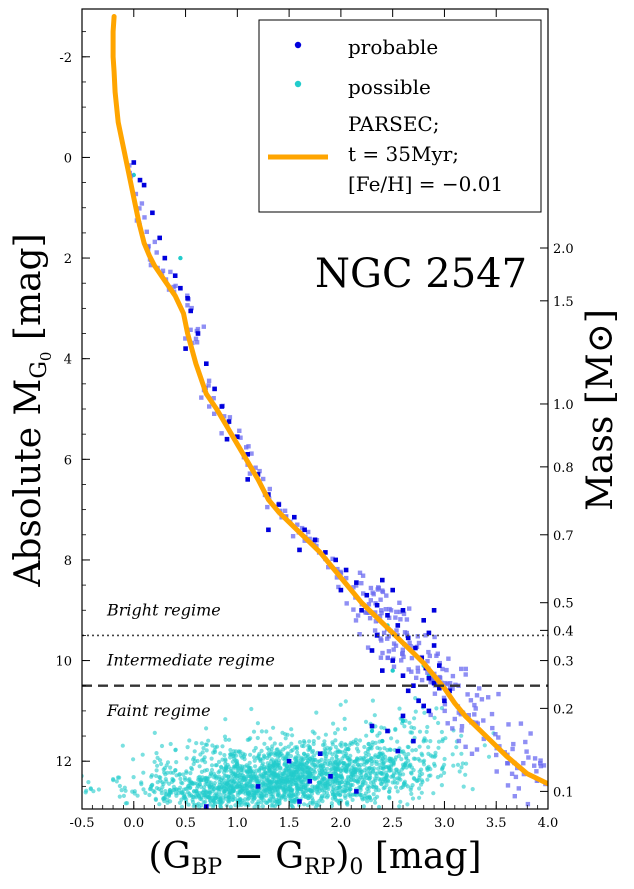 The image size is (634, 889). Describe the element at coordinates (563, 709) in the screenshot. I see `mass-tick-label: 0.2` at that location.